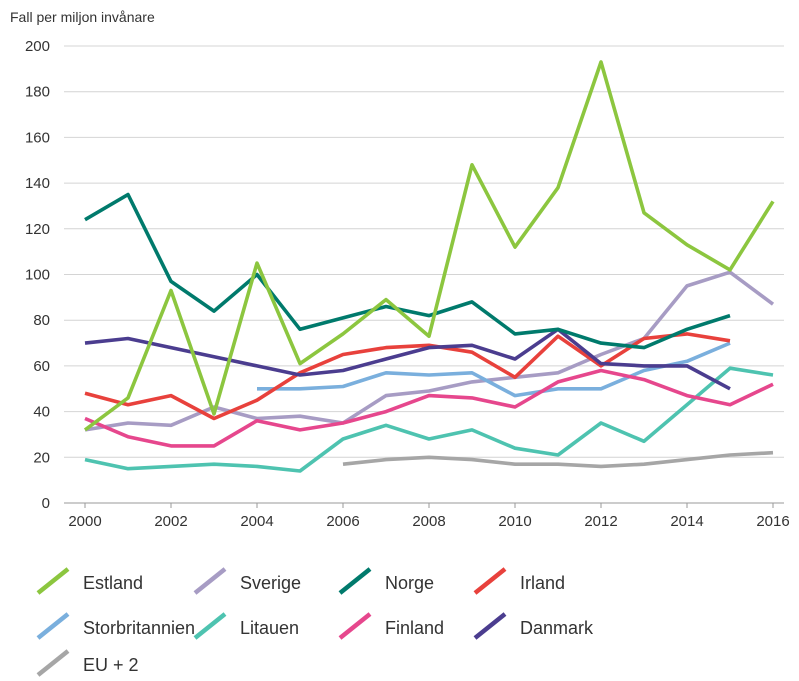  What do you see at coordinates (514, 521) in the screenshot?
I see `x-tick-label: 2010` at bounding box center [514, 521].